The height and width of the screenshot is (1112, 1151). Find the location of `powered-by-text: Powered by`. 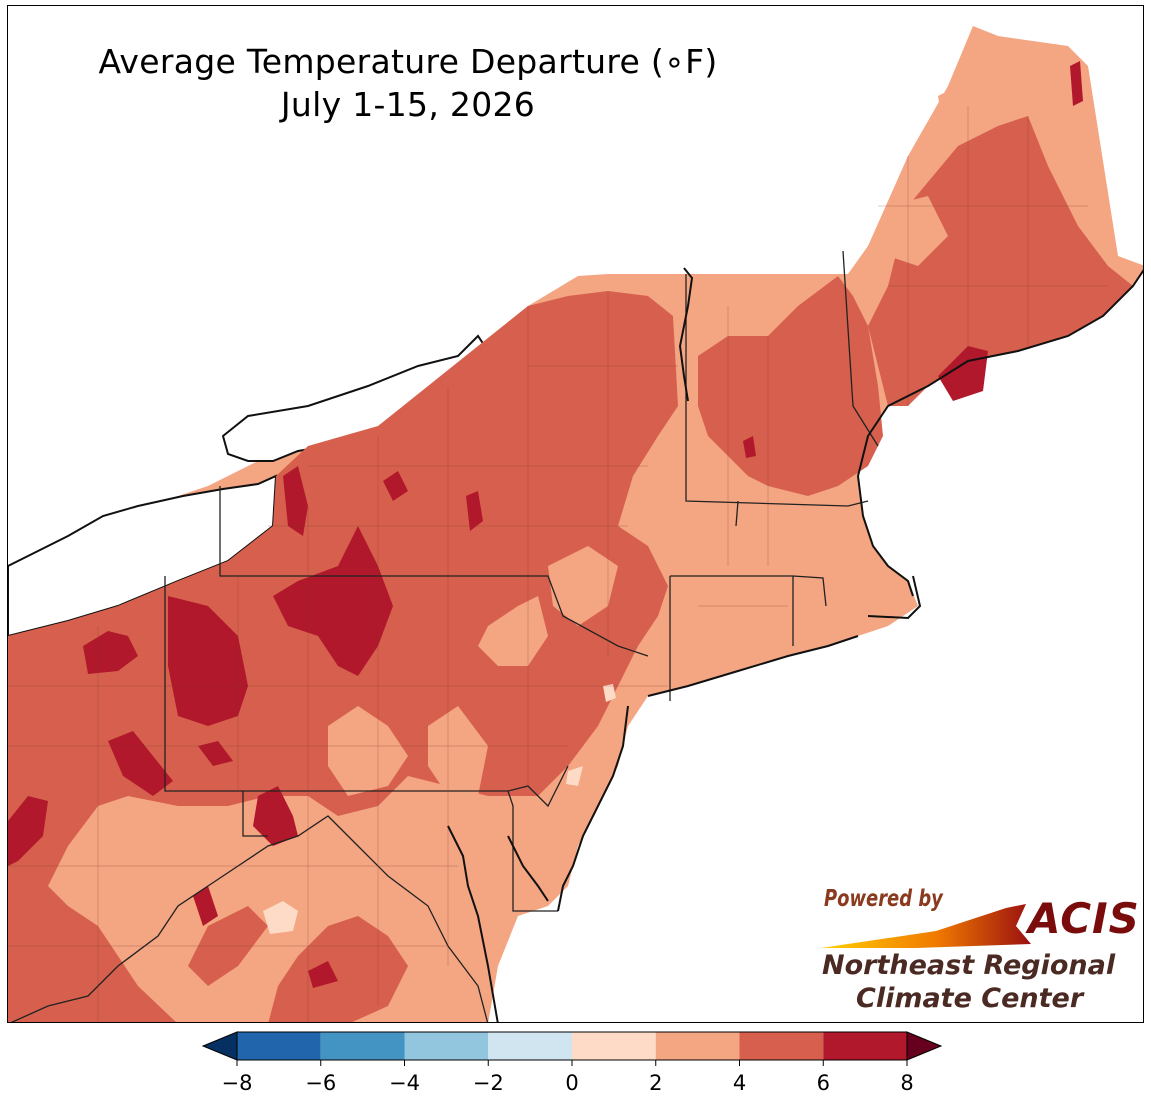

powered-by-text: Powered by is located at coordinates (883, 899).